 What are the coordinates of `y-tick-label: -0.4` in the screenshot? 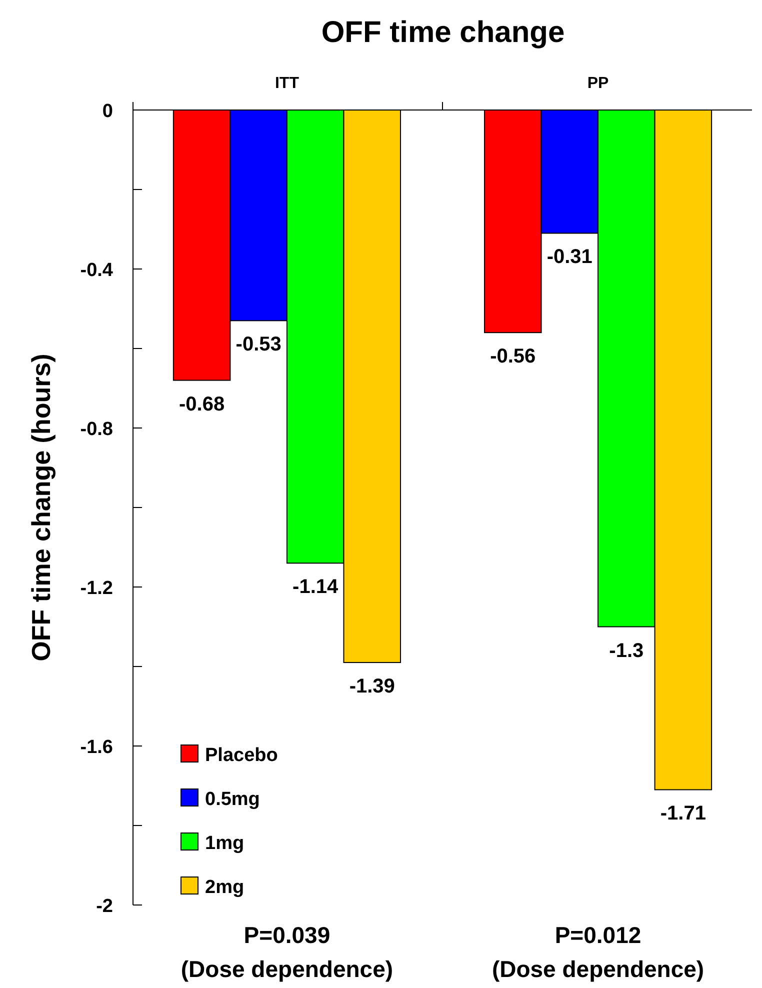 It's located at (97, 270).